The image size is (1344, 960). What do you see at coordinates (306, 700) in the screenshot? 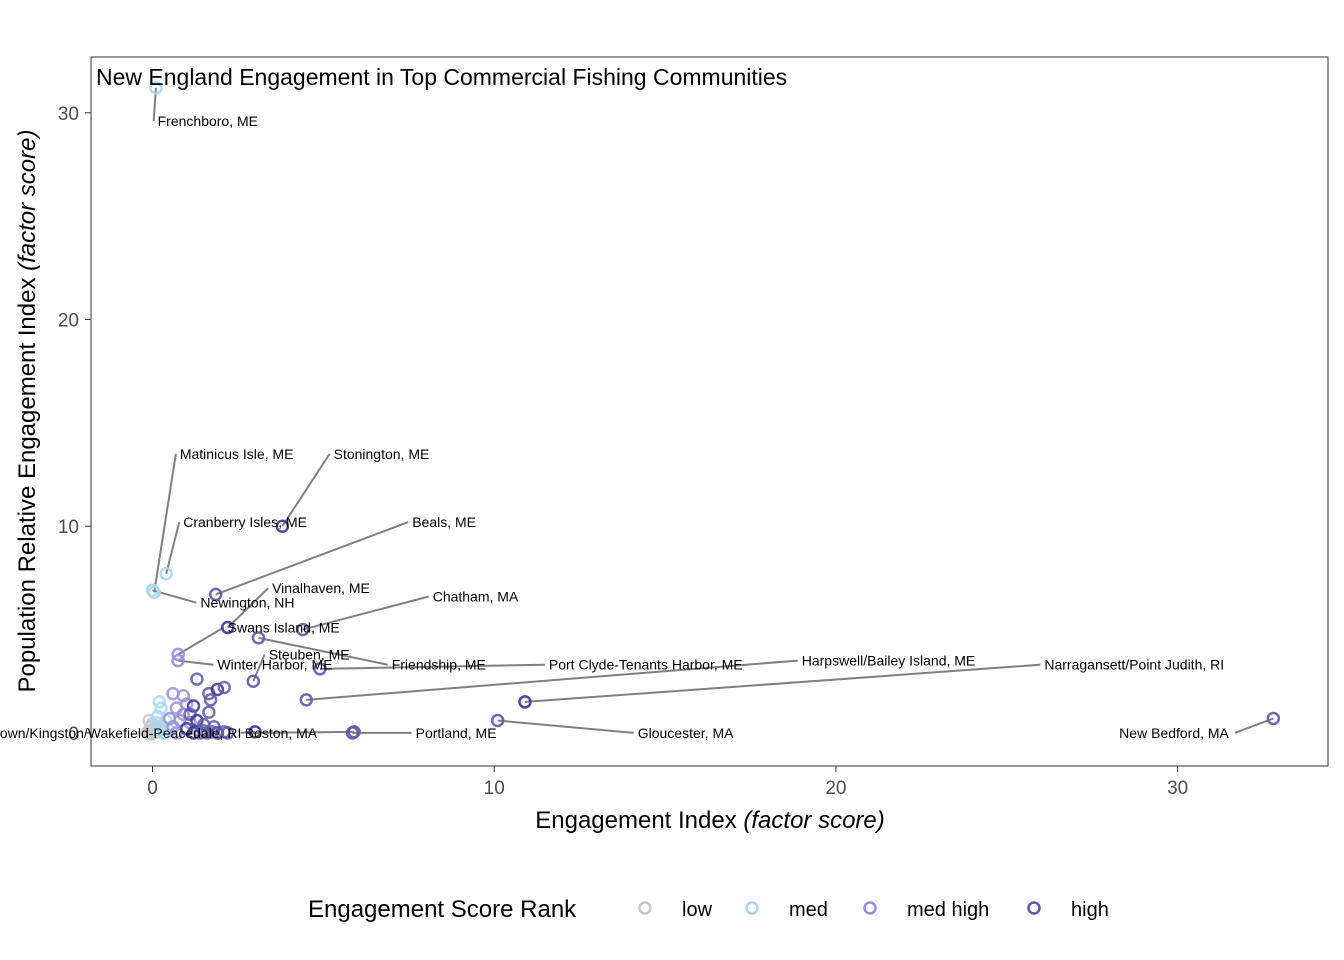
I see `data-point-harpswell-bailey-island-me` at bounding box center [306, 700].